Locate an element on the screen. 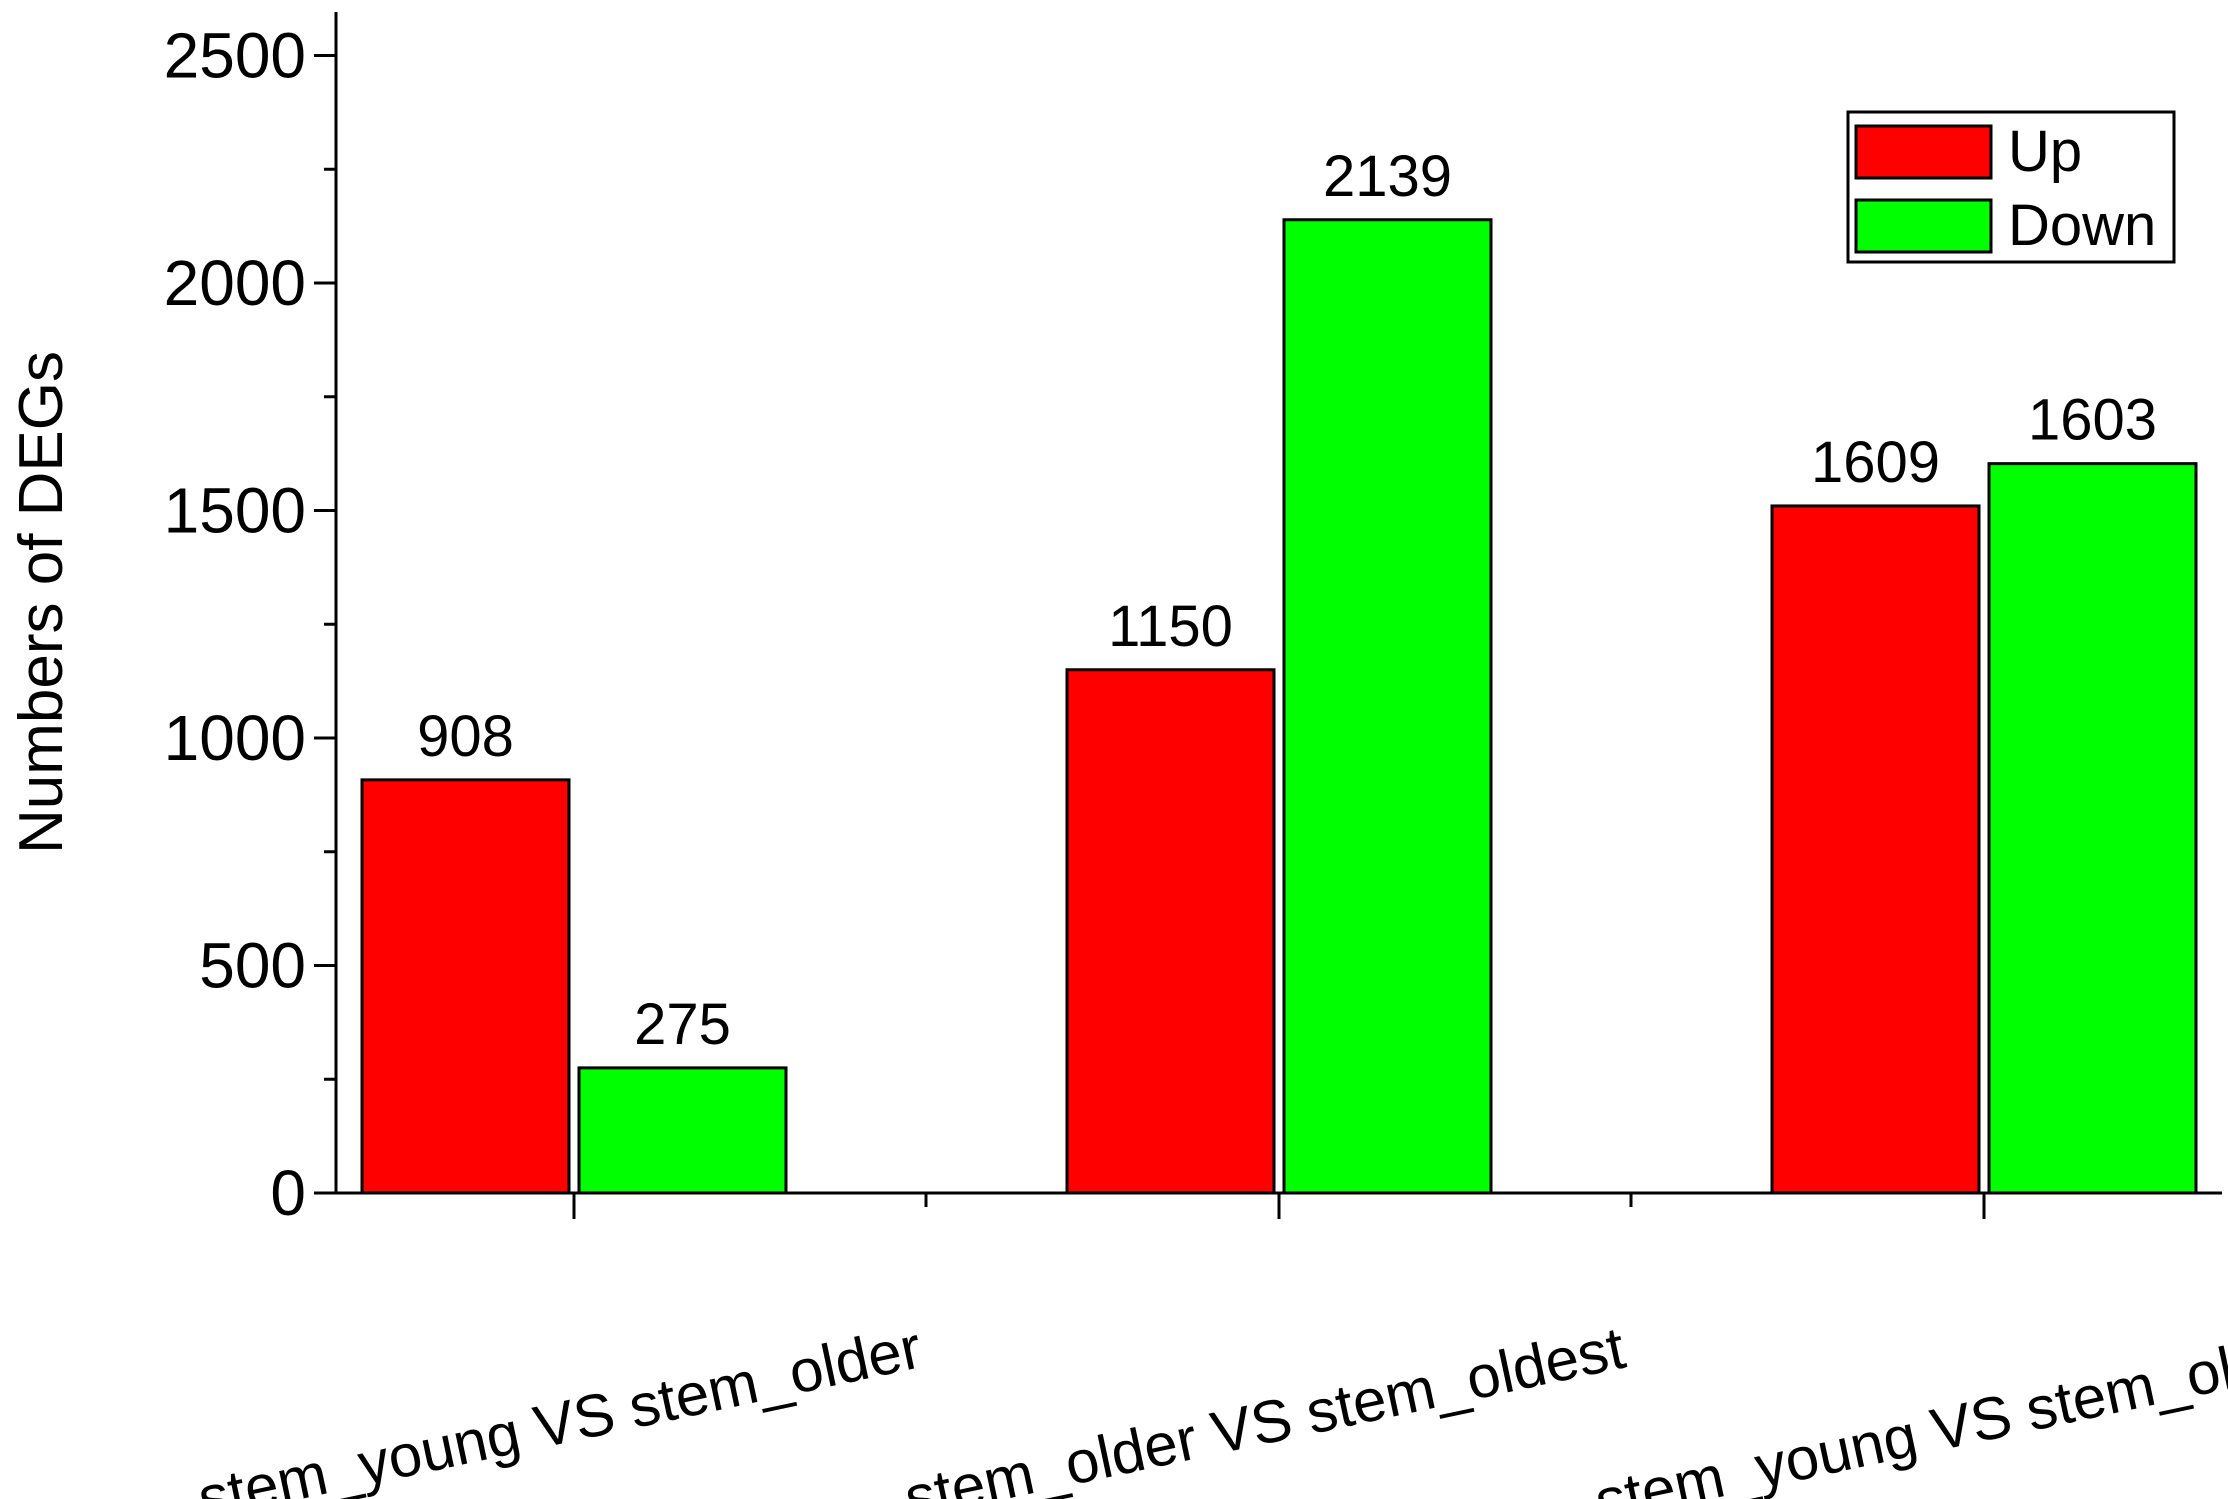  legend-label-up: Up is located at coordinates (2045, 151).